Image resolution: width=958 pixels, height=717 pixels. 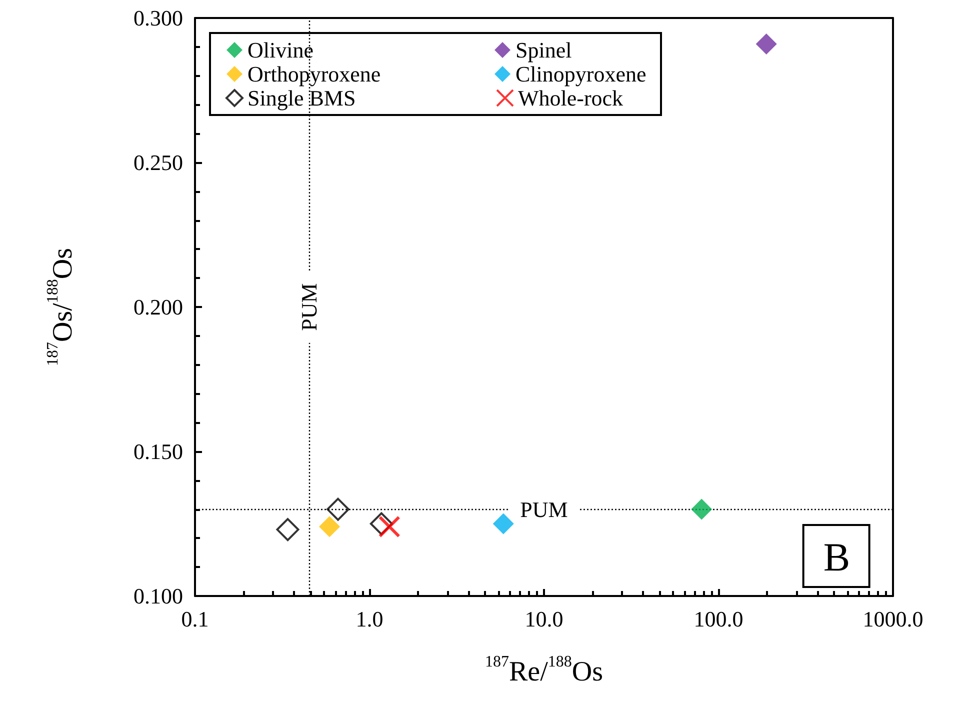 What do you see at coordinates (158, 18) in the screenshot?
I see `y-tick-label: 0.300` at bounding box center [158, 18].